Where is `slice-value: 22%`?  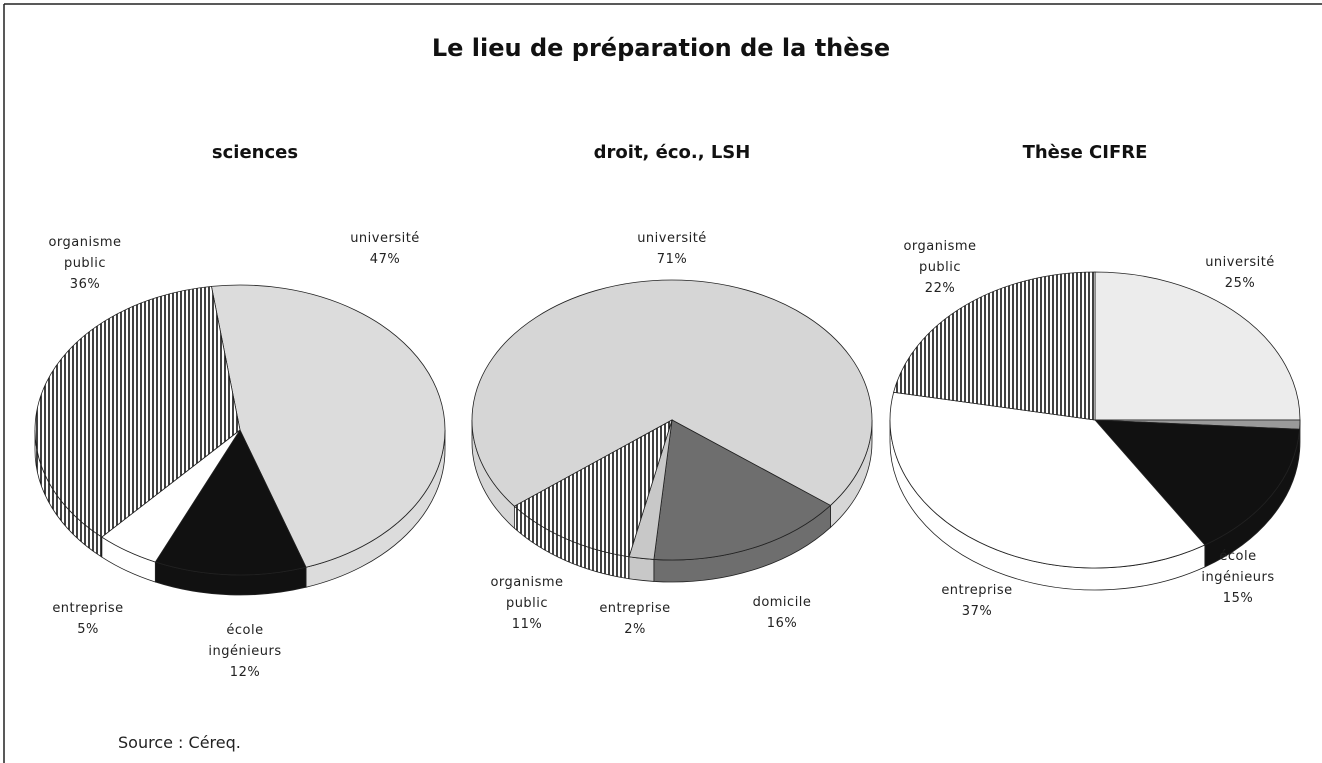 slice-value: 22% is located at coordinates (940, 288).